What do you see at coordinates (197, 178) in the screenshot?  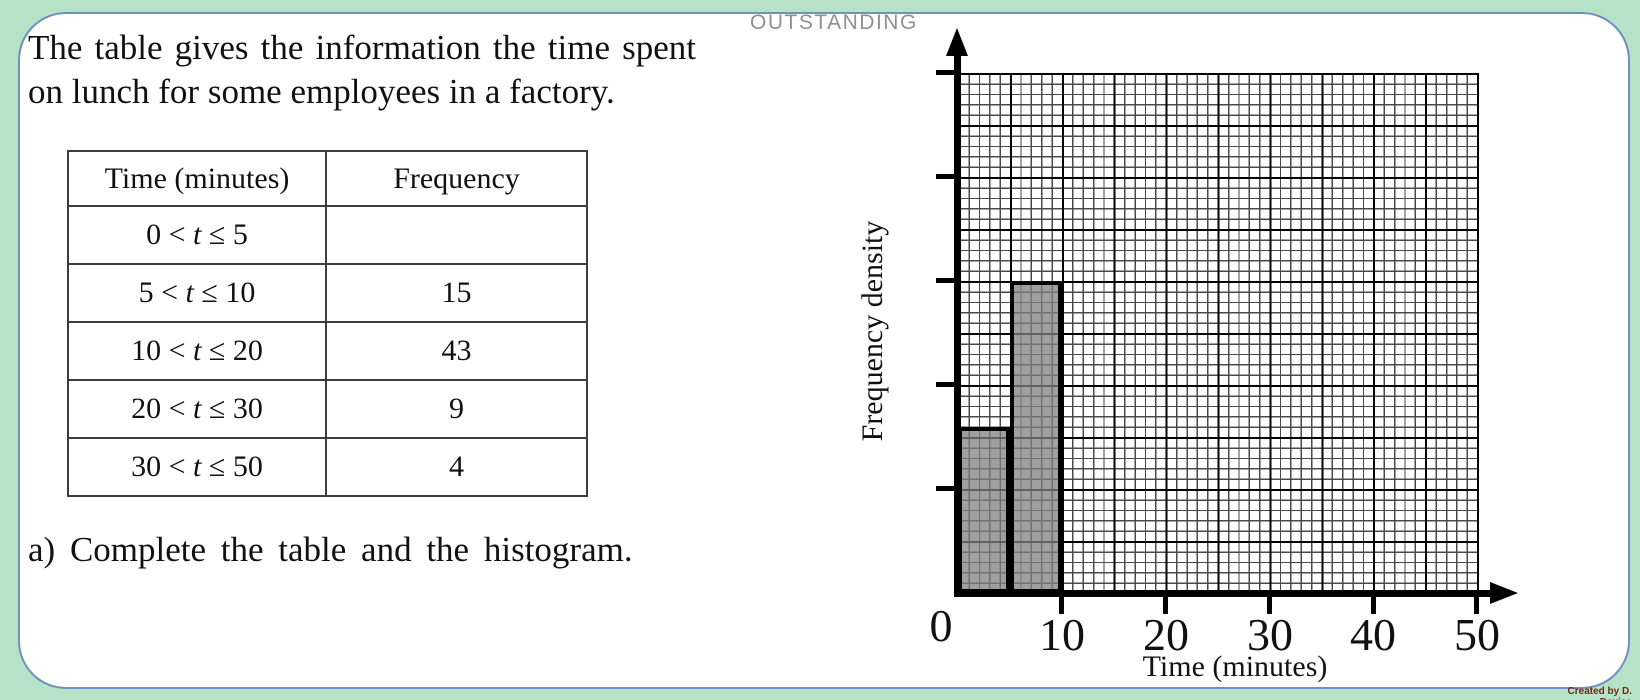 I see `header-time: Time (minutes)` at bounding box center [197, 178].